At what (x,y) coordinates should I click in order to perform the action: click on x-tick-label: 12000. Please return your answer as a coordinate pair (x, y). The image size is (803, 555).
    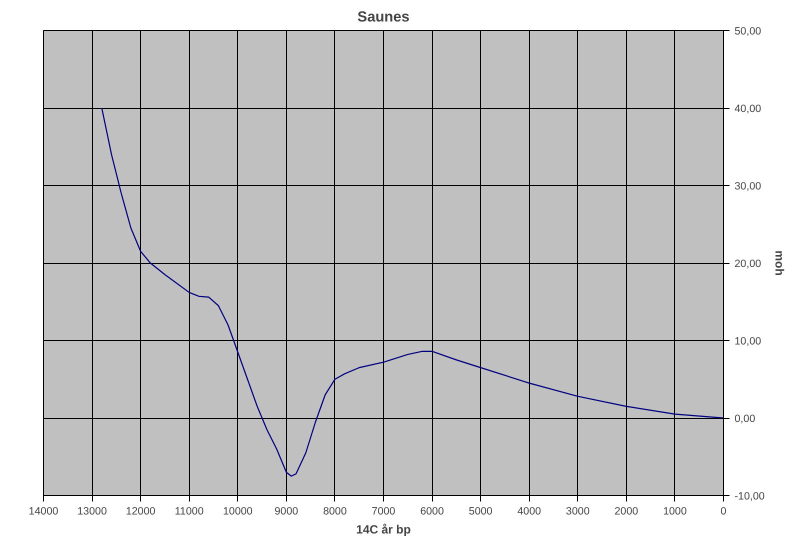
    Looking at the image, I should click on (141, 512).